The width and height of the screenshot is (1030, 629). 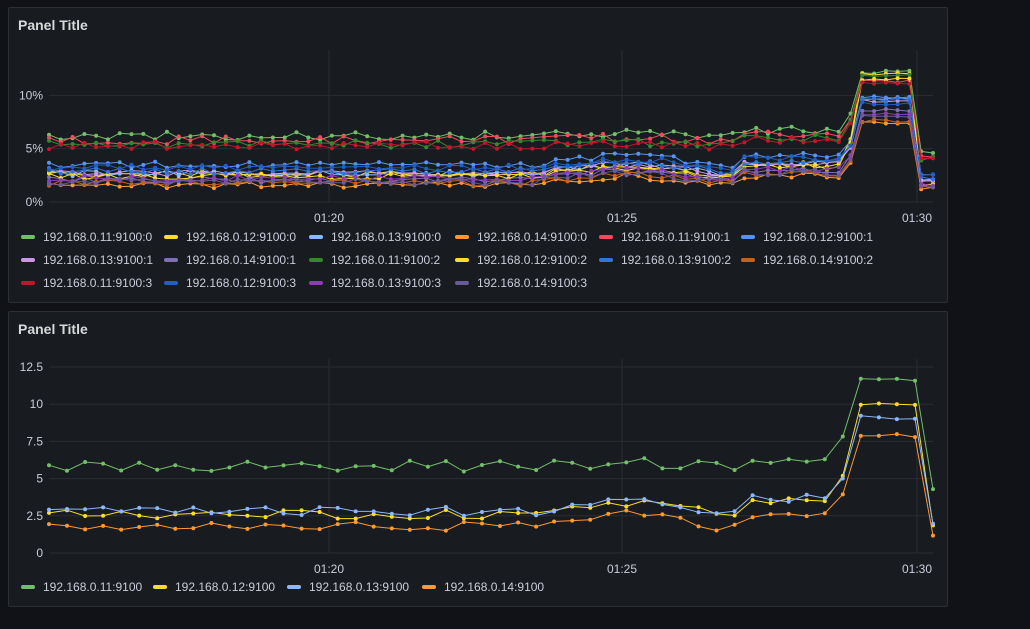 What do you see at coordinates (491, 118) in the screenshot?
I see `series-line` at bounding box center [491, 118].